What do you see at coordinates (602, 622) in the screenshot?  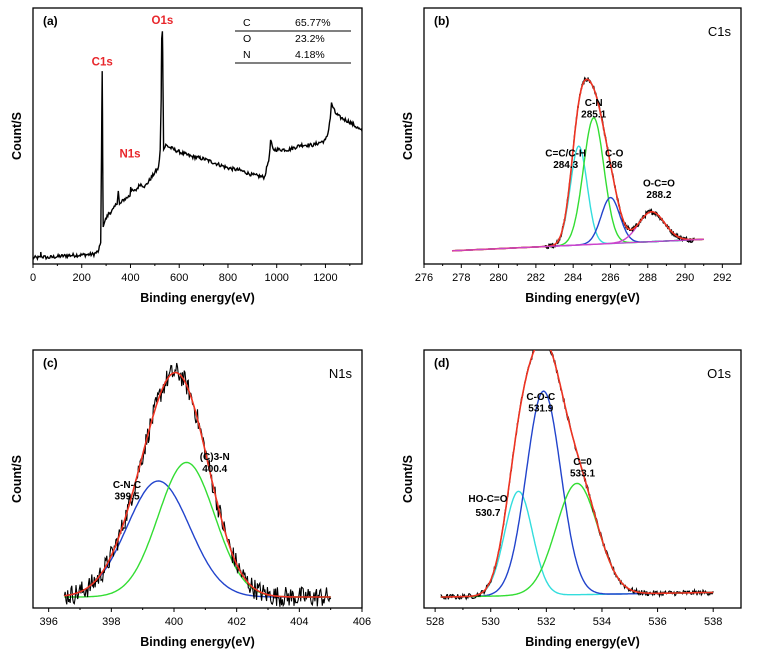 I see `x-tick-label: 534` at bounding box center [602, 622].